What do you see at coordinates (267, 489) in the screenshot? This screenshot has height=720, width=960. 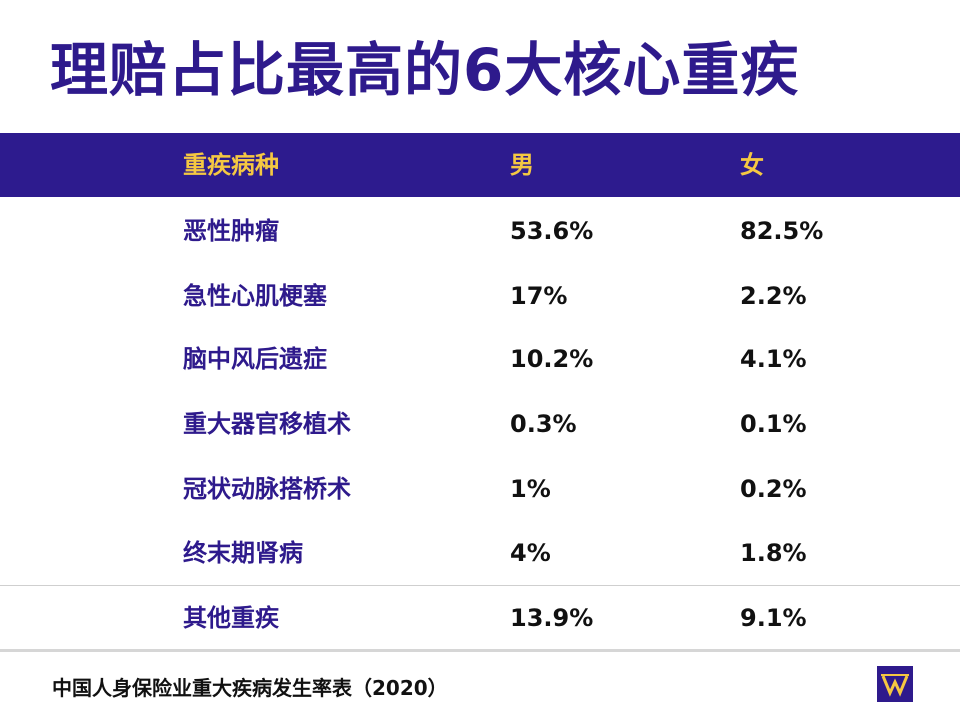 I see `disease-name: 冠状动脉搭桥术` at bounding box center [267, 489].